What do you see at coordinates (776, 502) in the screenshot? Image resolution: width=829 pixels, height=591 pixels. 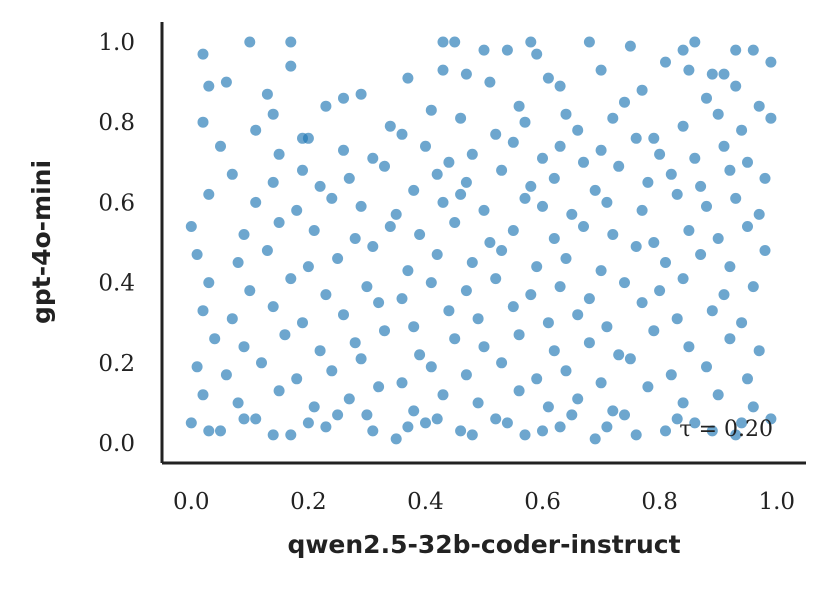 I see `x-tick-label: 1.0` at bounding box center [776, 502].